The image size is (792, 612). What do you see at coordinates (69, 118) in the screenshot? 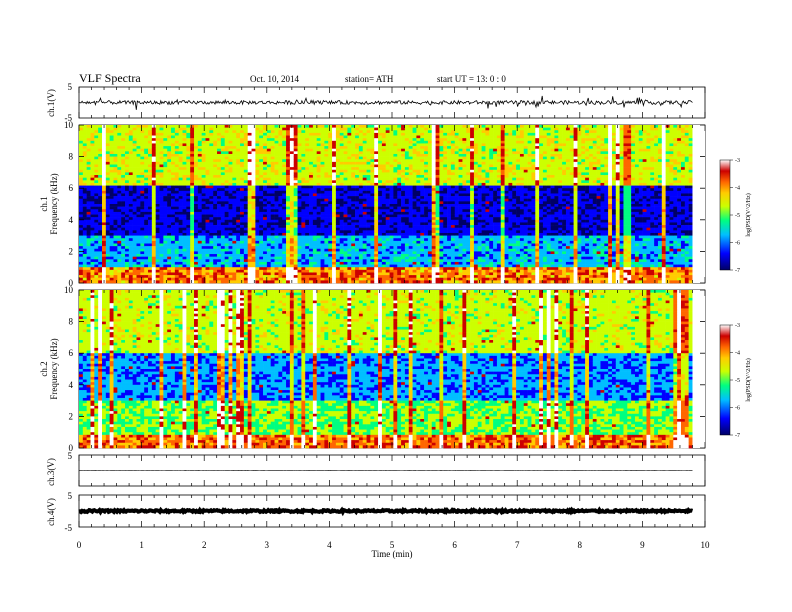
I see `ch1-ytick-bottom: -5` at bounding box center [69, 118].